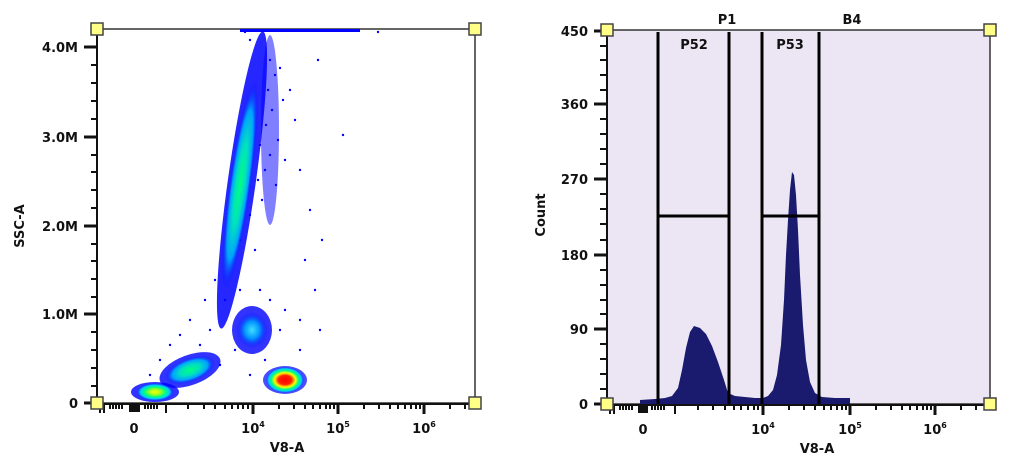 The width and height of the screenshot is (1021, 471). I want to click on y-tick-label: 450, so click(574, 32).